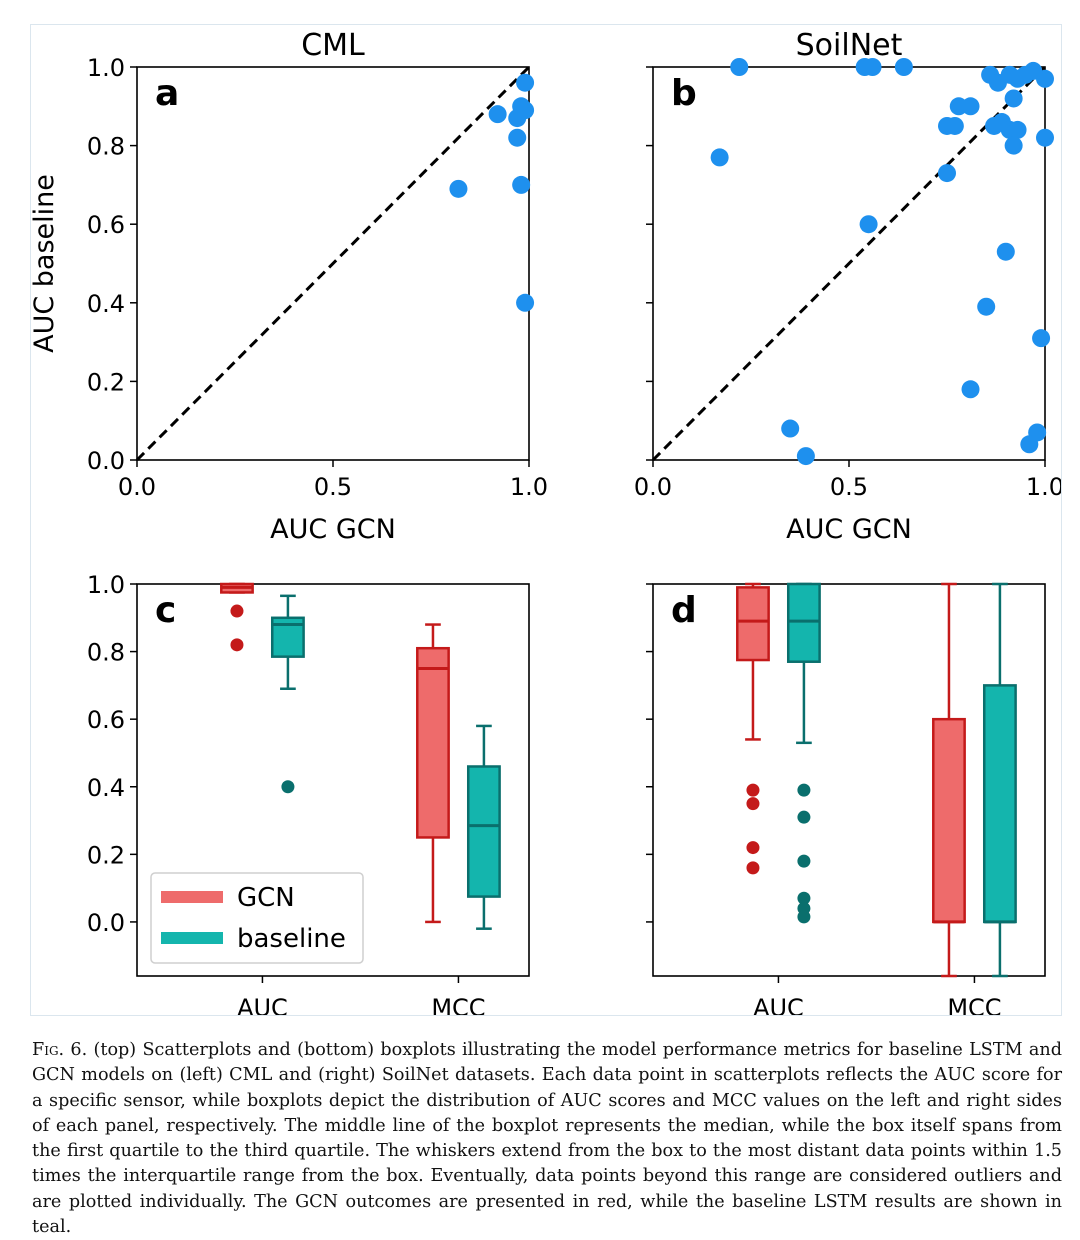 Image resolution: width=1080 pixels, height=1240 pixels. I want to click on legend-label-gcn: GCN, so click(266, 898).